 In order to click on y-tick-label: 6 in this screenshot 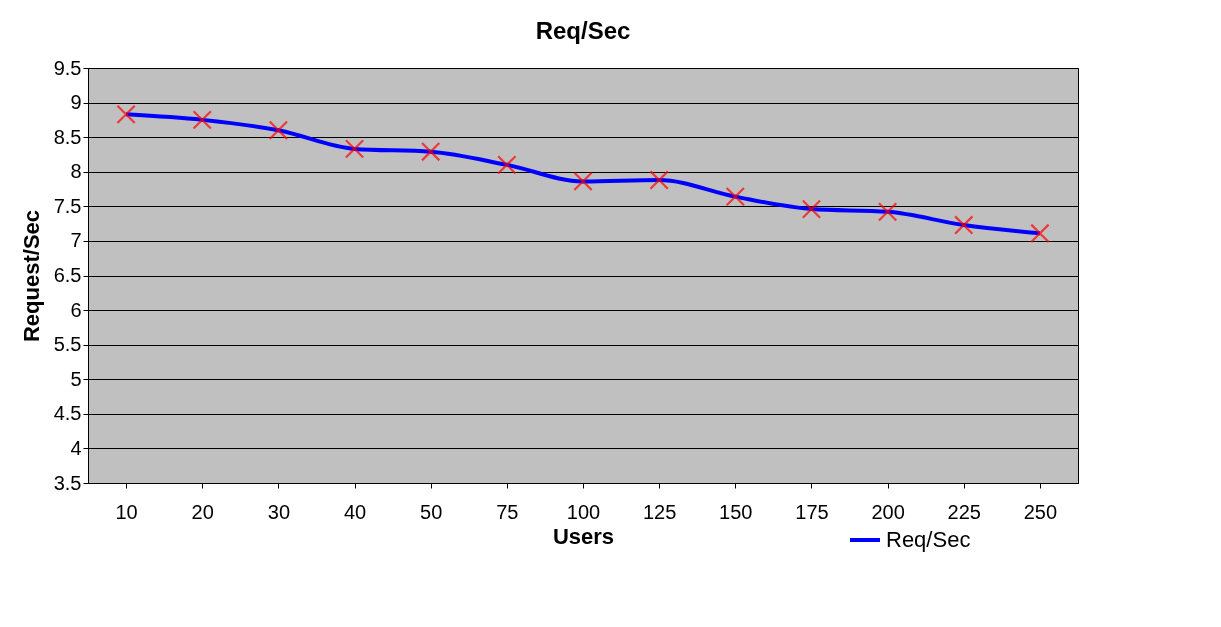, I will do `click(76, 309)`.